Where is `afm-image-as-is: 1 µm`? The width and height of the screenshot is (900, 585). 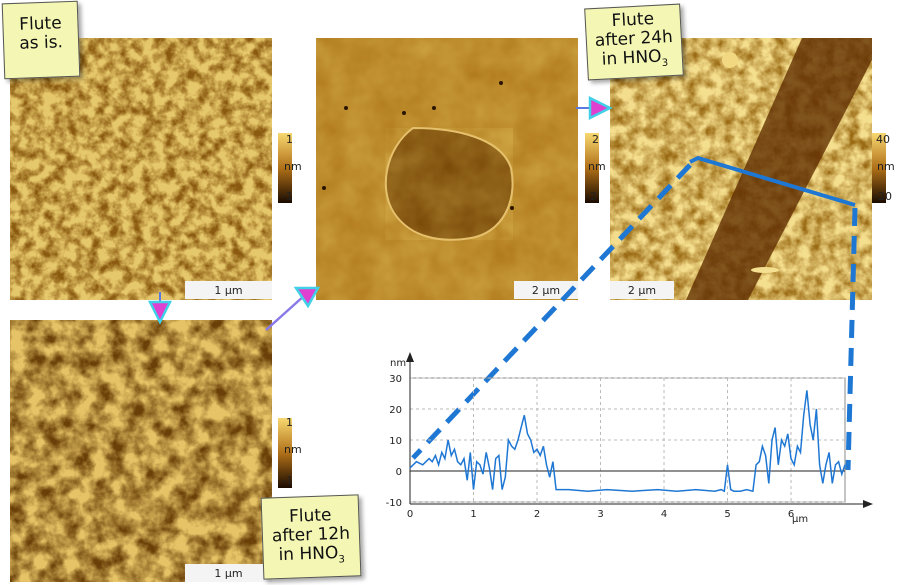
afm-image-as-is: 1 µm is located at coordinates (141, 169).